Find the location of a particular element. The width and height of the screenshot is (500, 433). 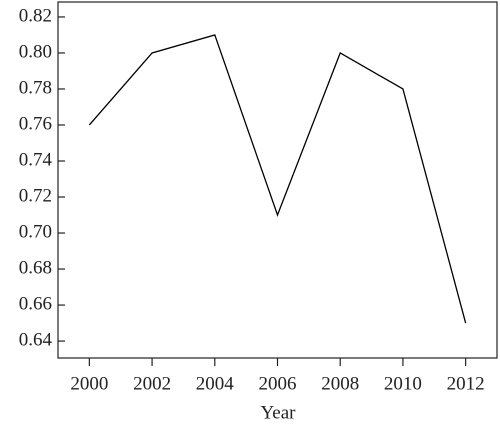

x-tick-label: 2004 is located at coordinates (215, 383).